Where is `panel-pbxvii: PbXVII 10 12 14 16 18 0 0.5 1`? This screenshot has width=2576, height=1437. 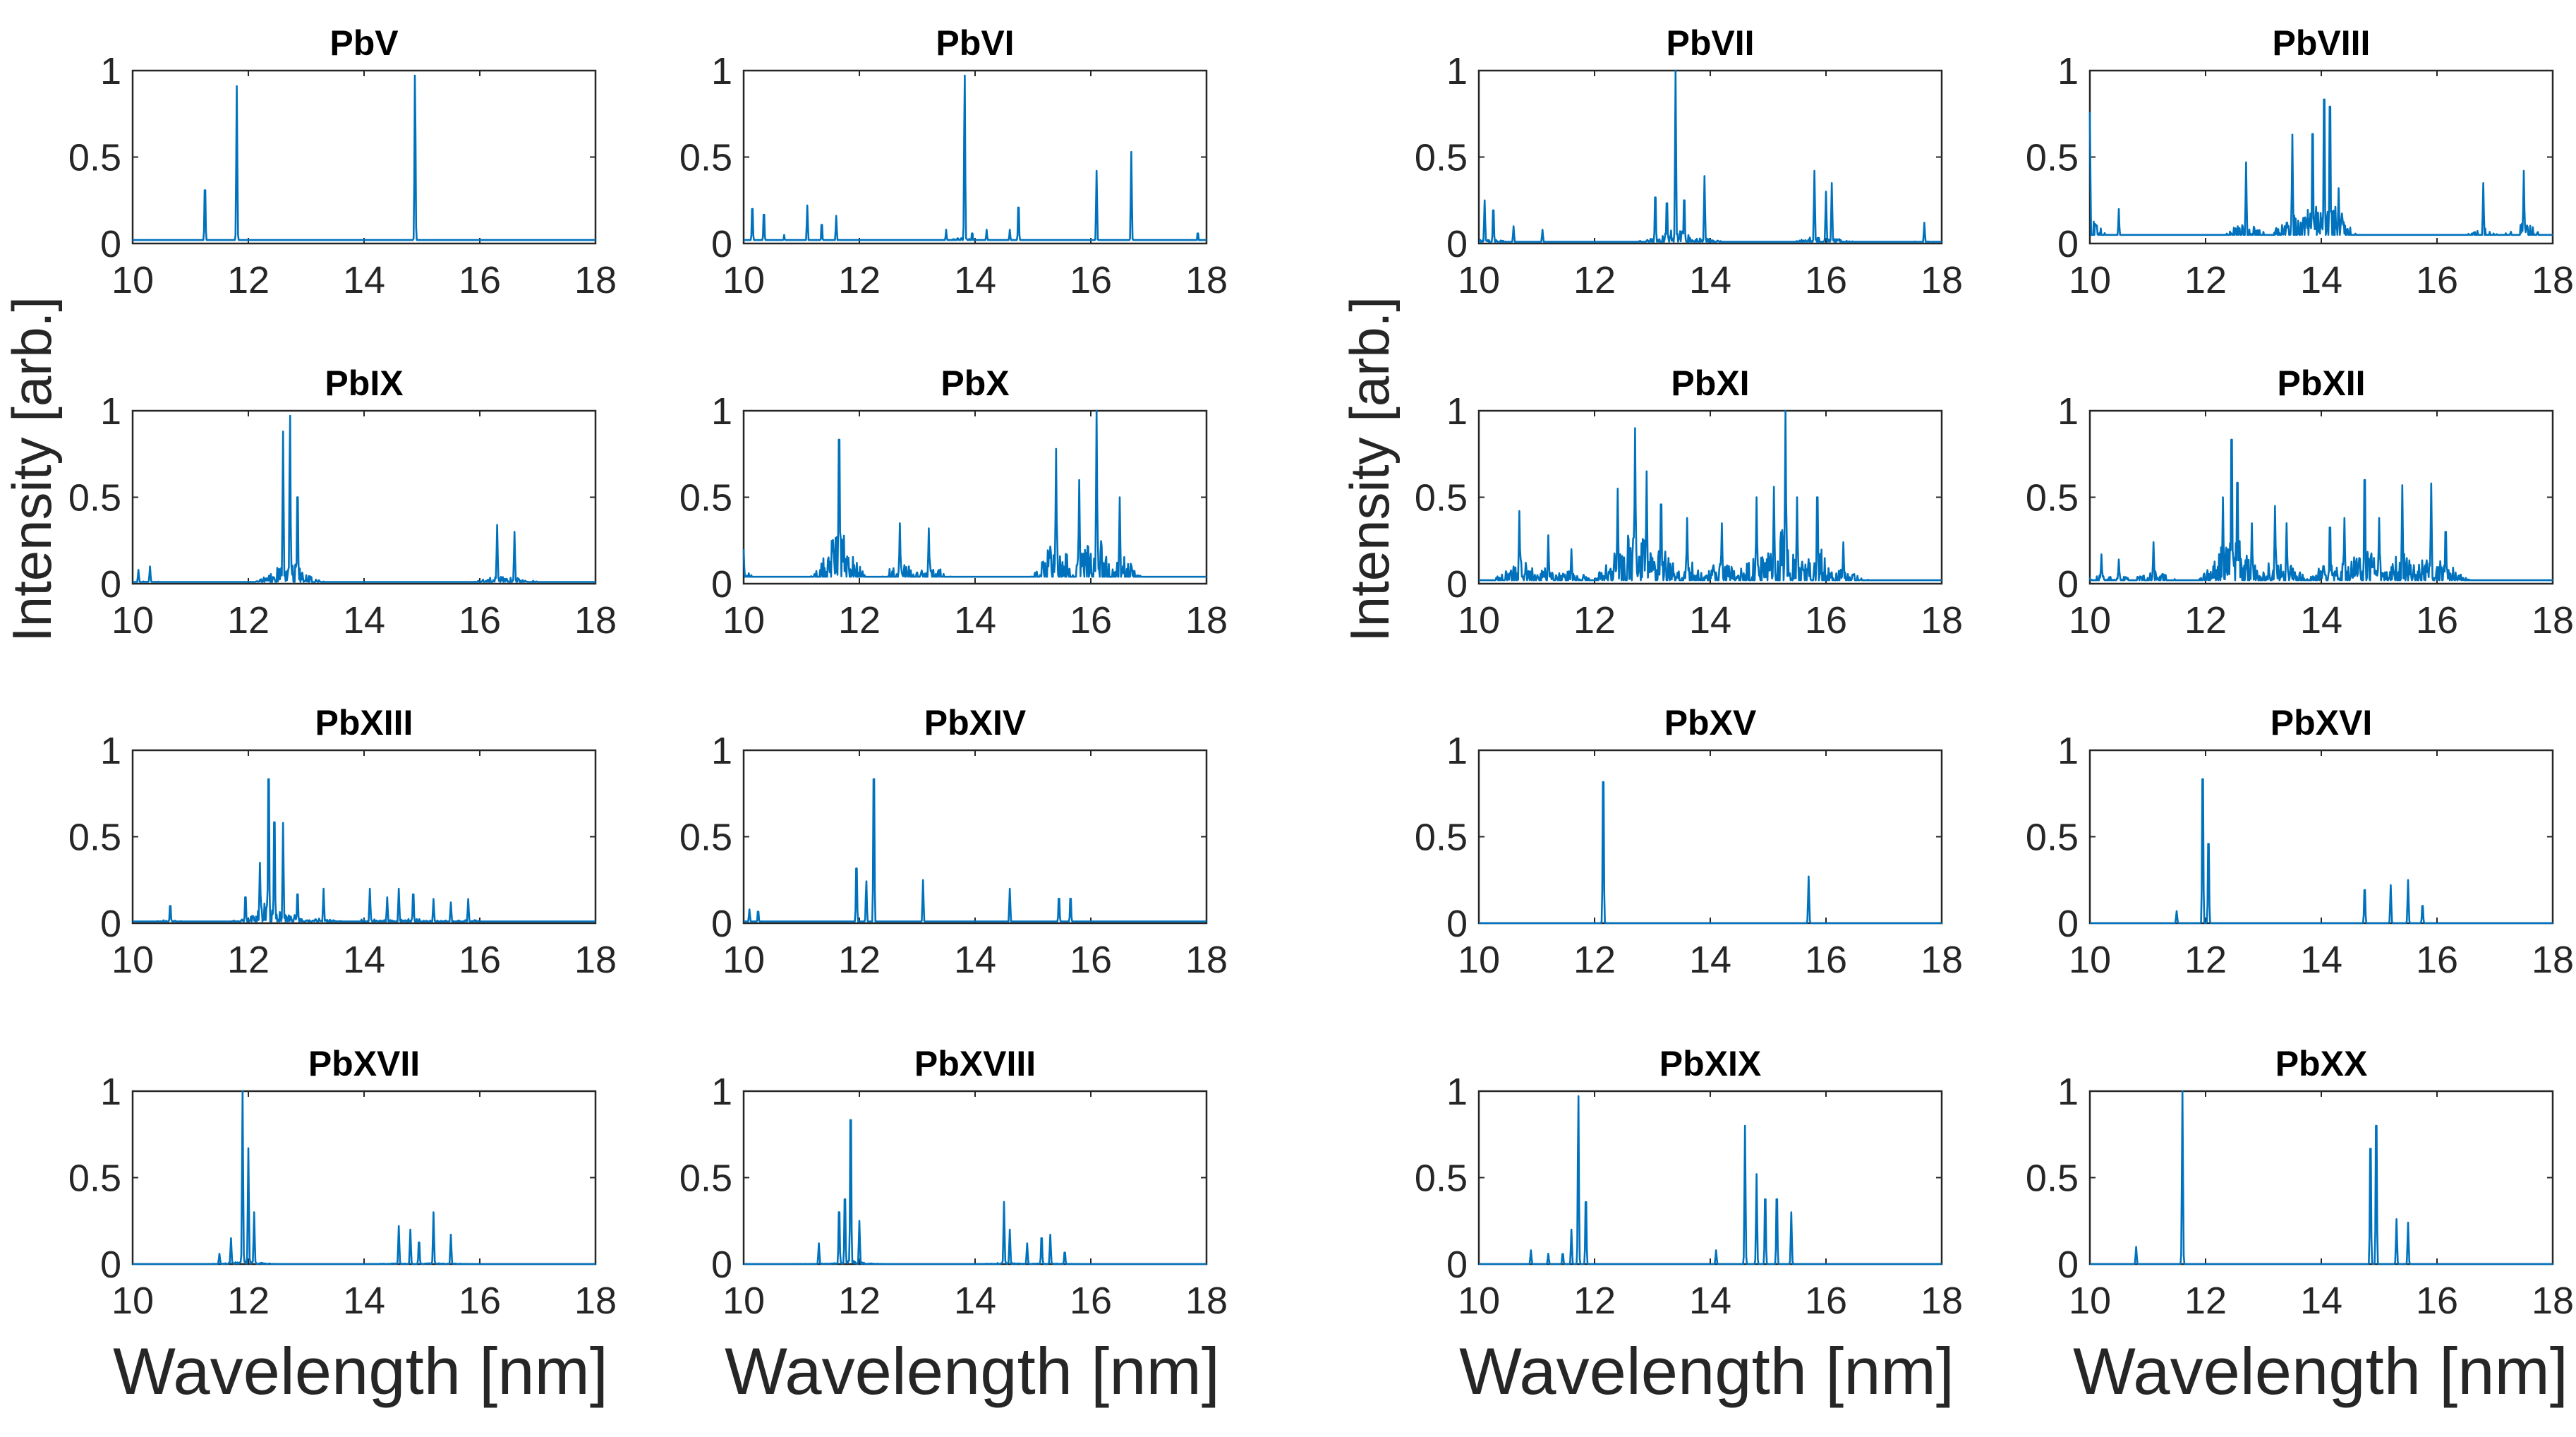
panel-pbxvii: PbXVII 10 12 14 16 18 0 0.5 1 is located at coordinates (343, 1183).